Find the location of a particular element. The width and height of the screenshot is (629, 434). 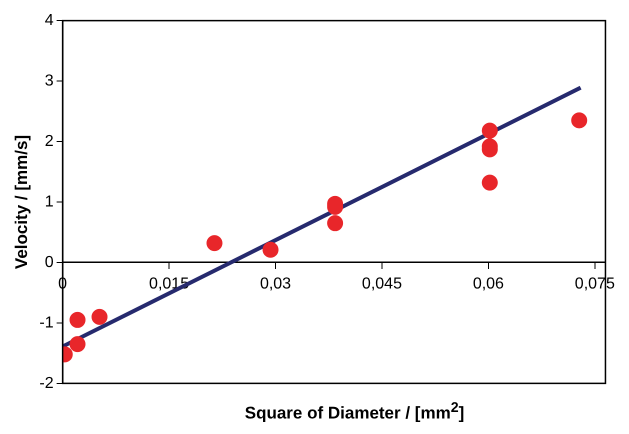

y-tick-label: 2 is located at coordinates (49, 141).